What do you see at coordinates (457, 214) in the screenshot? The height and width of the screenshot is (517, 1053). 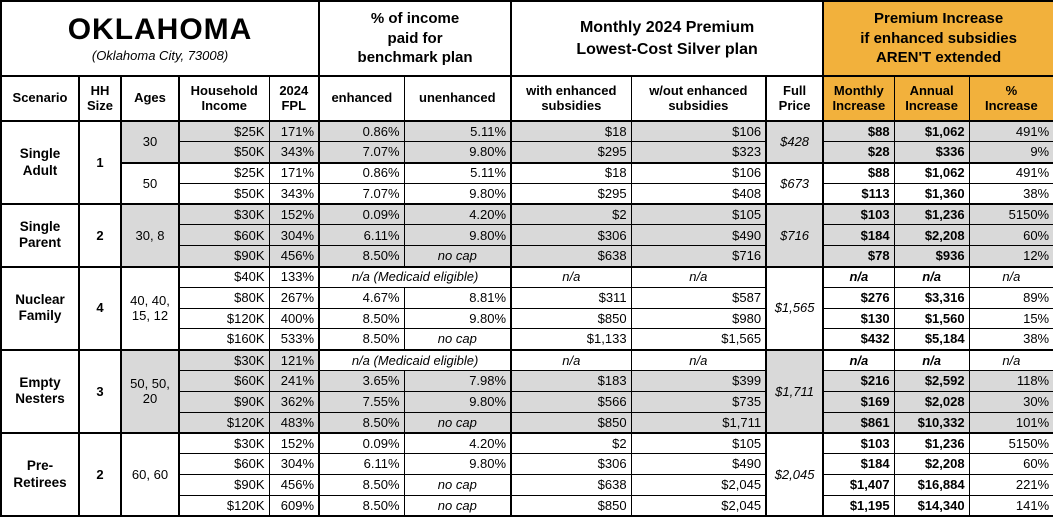 I see `cell-unenhanced: 4.20%` at bounding box center [457, 214].